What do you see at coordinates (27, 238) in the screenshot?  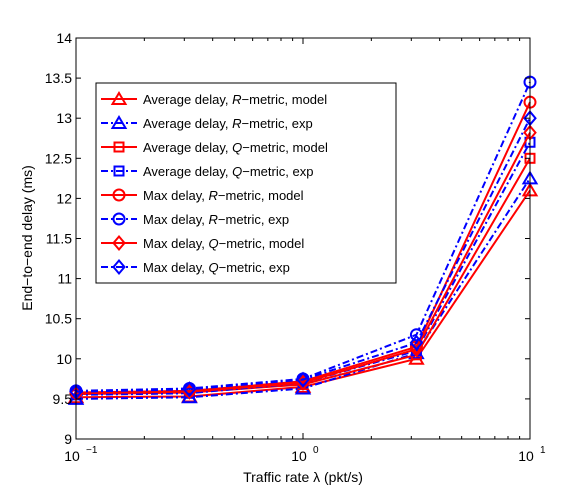 I see `y-axis-label: End−to−end delay (ms)` at bounding box center [27, 238].